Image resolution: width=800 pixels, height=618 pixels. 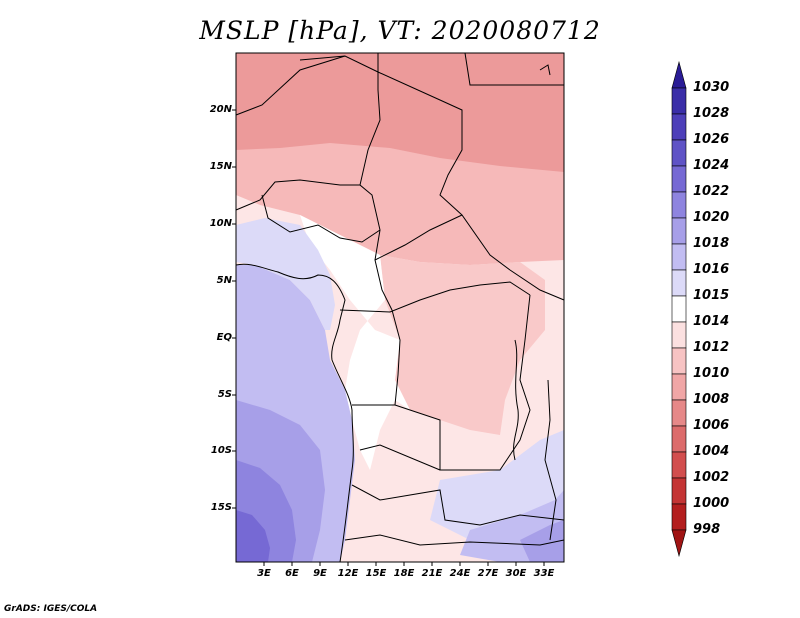 I want to click on colorbar-label: 1026, so click(x=711, y=139).